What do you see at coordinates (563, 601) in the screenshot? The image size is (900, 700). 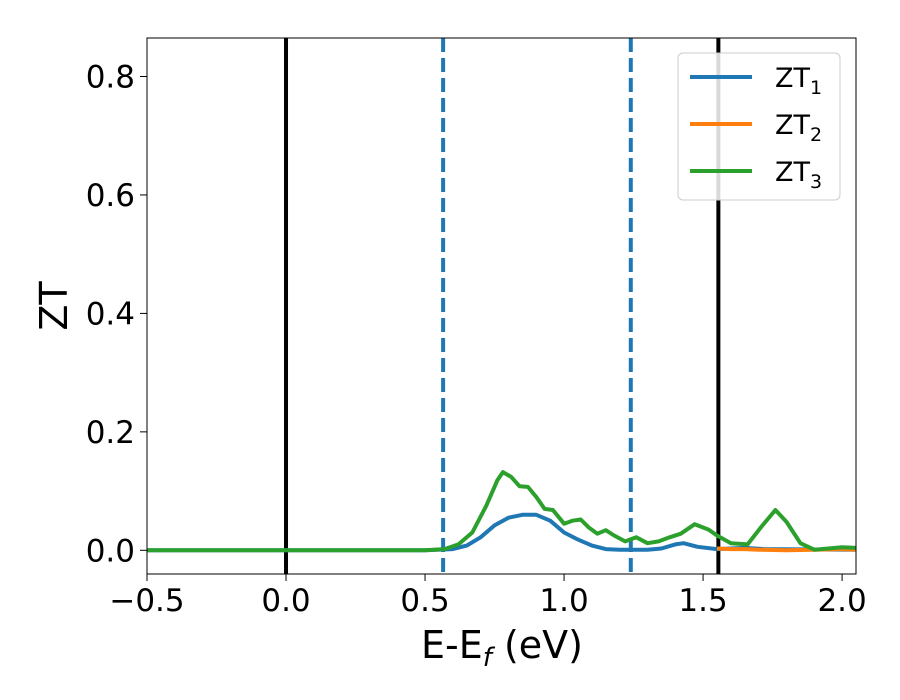 I see `x-tick-label: 1.0` at bounding box center [563, 601].